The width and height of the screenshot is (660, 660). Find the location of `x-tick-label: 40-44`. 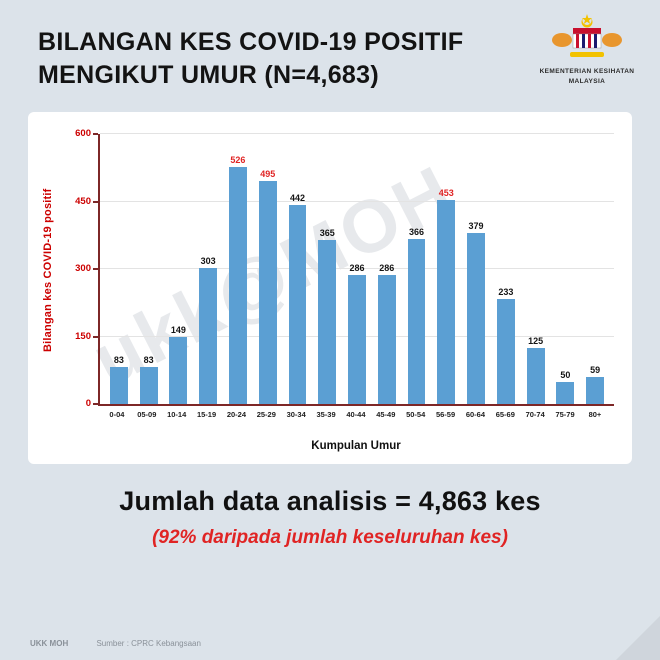

x-tick-label: 40-44 is located at coordinates (356, 414).